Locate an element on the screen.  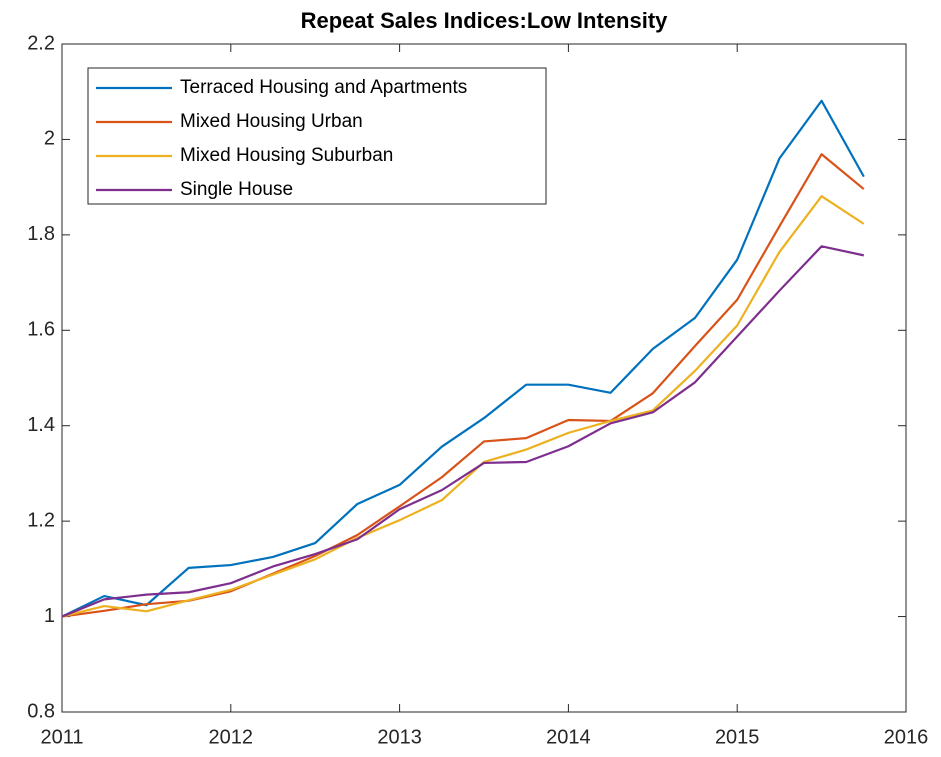
legend-label: Single House is located at coordinates (236, 189).